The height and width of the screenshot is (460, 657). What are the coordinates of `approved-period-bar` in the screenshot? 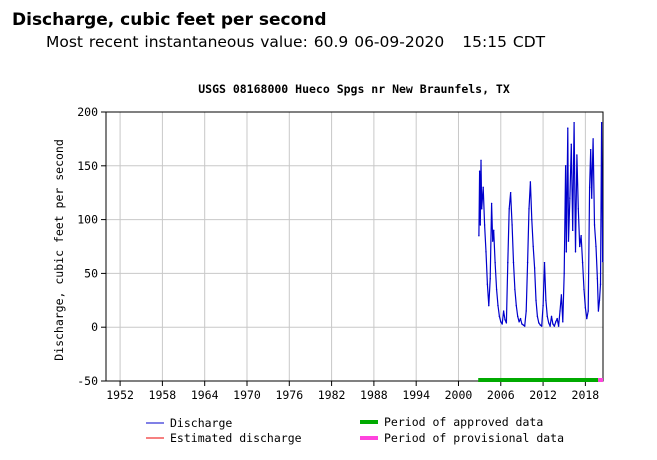 It's located at (538, 380).